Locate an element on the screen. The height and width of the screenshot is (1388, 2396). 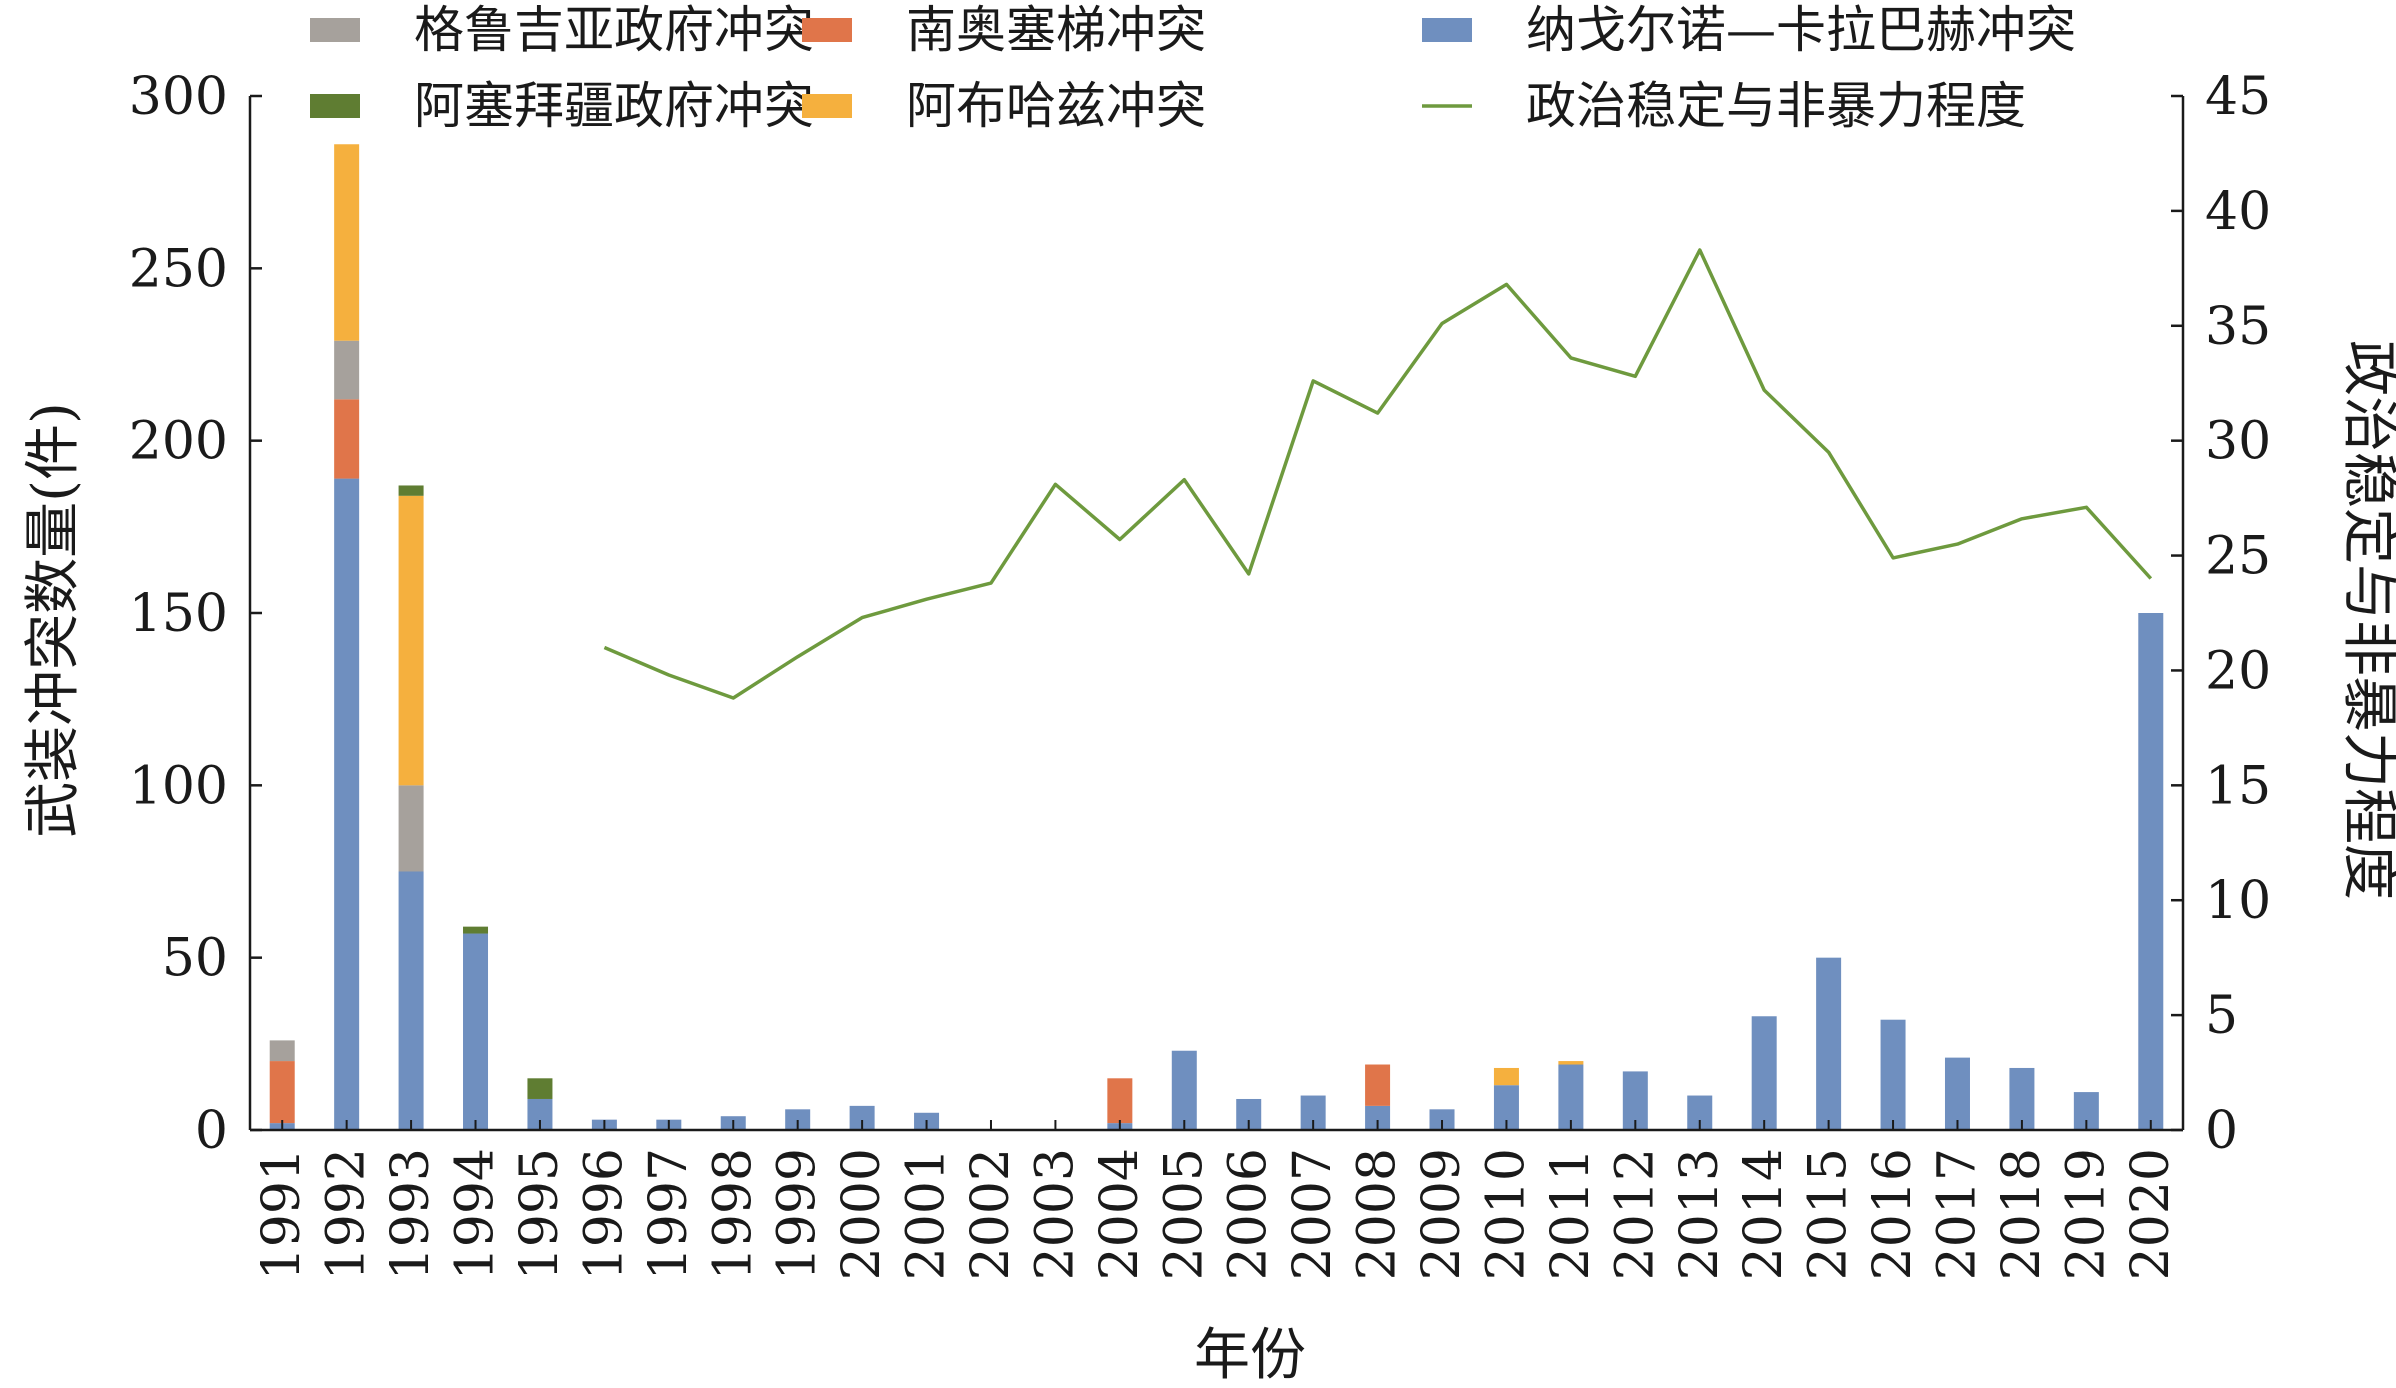
x-axis-title: 年份 is located at coordinates (1250, 1355).